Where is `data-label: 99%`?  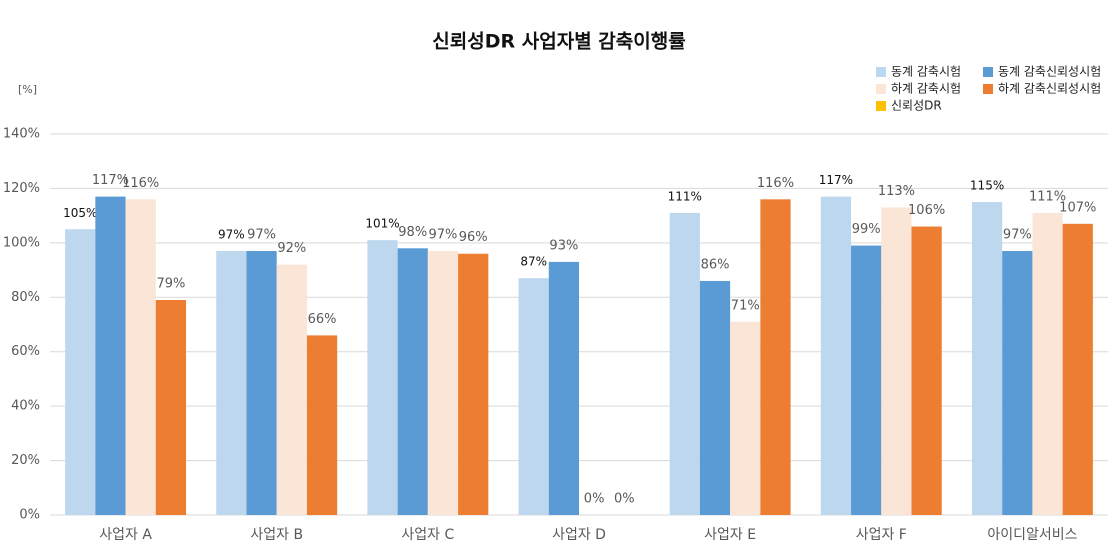 data-label: 99% is located at coordinates (866, 229).